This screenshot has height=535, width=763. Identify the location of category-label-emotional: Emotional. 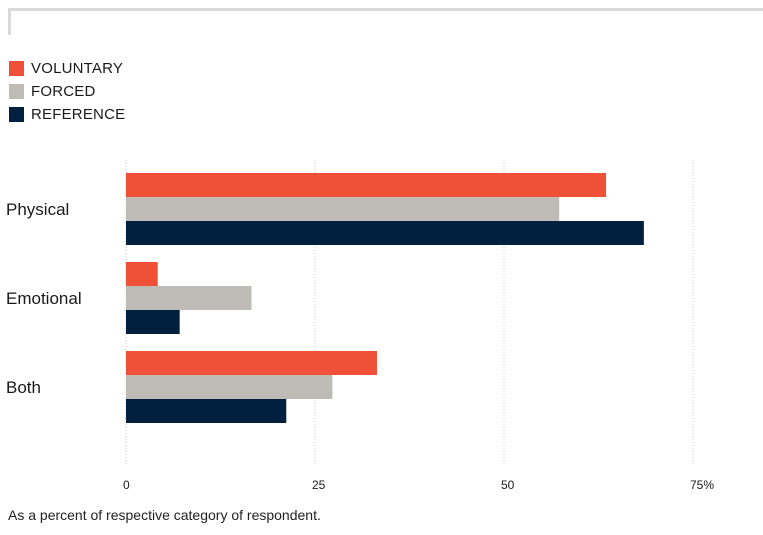
(44, 298).